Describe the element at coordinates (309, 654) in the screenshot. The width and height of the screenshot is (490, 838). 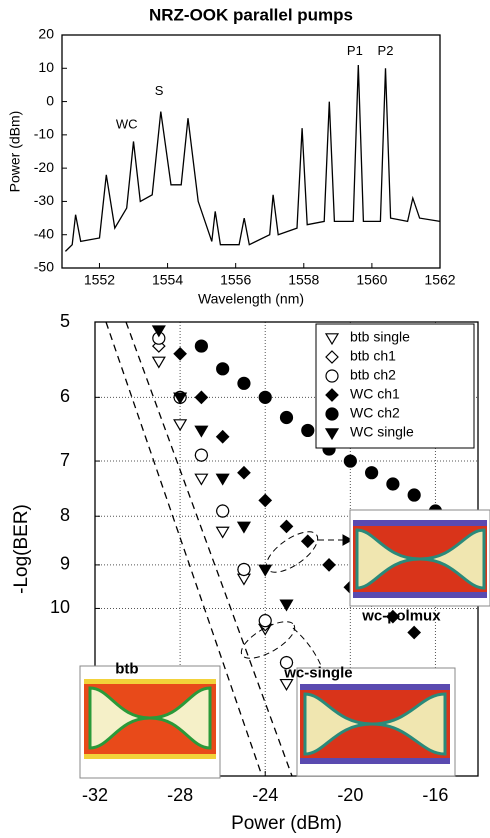
I see `arrow` at that location.